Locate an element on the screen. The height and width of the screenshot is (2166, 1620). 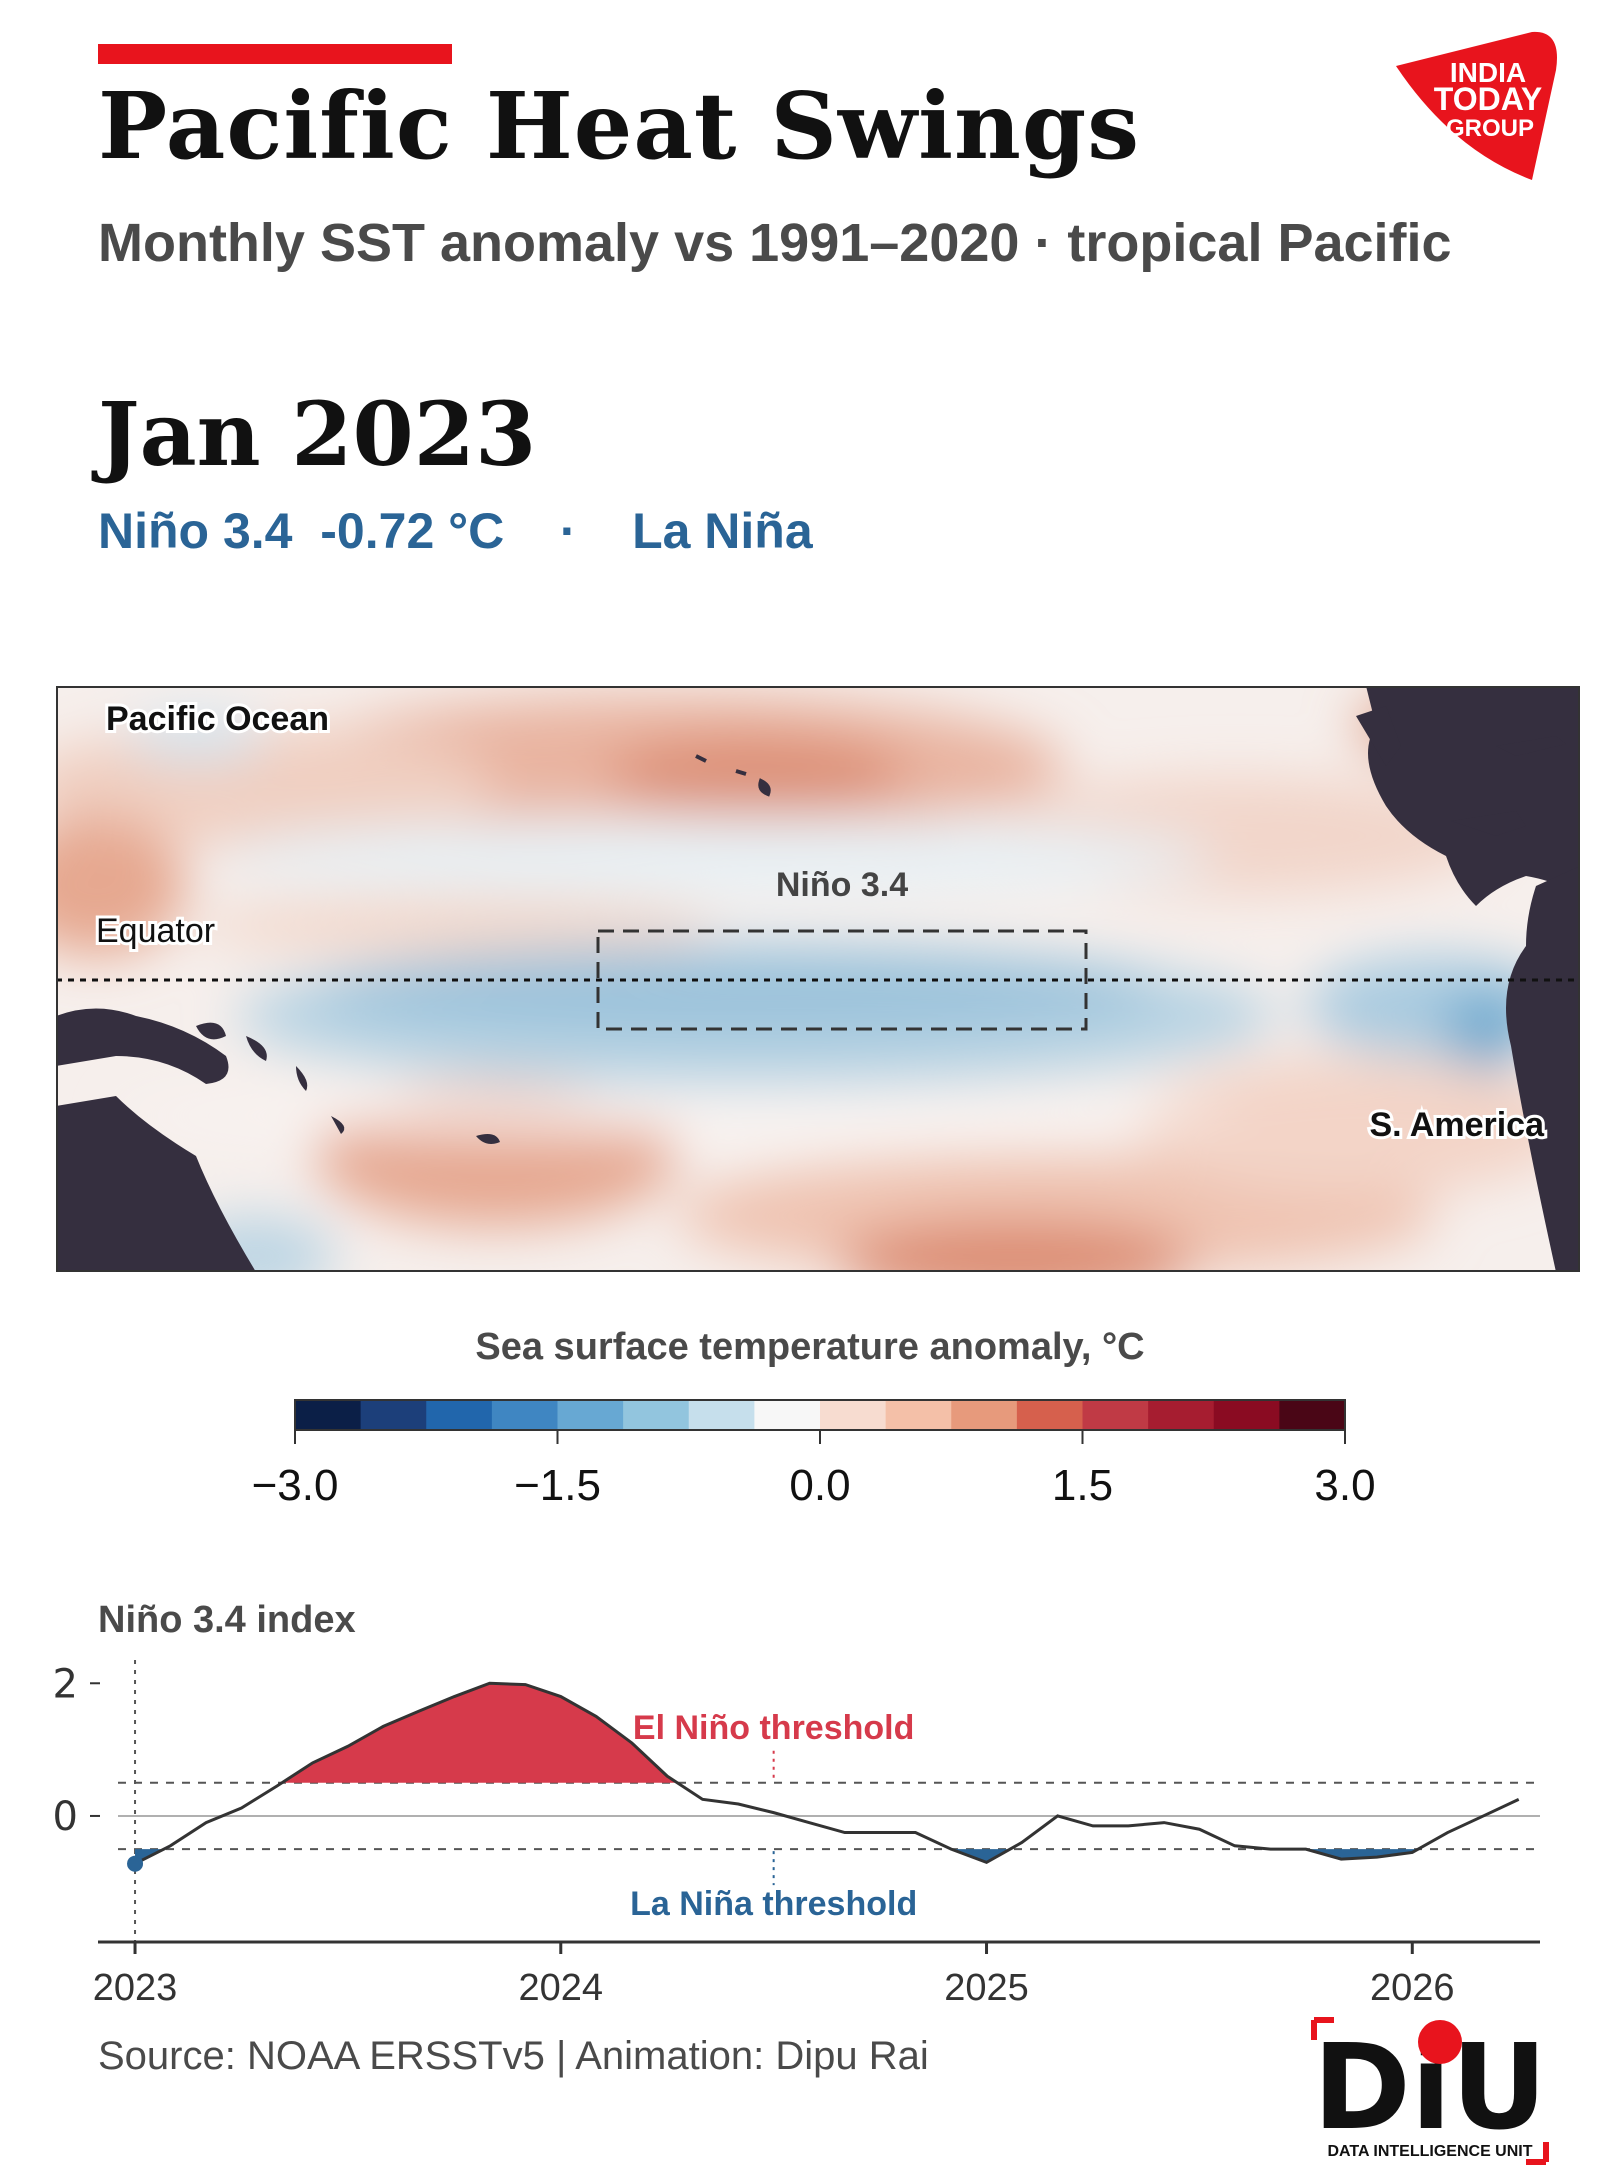
colorbar-tick-label: −3.0 is located at coordinates (295, 1485).